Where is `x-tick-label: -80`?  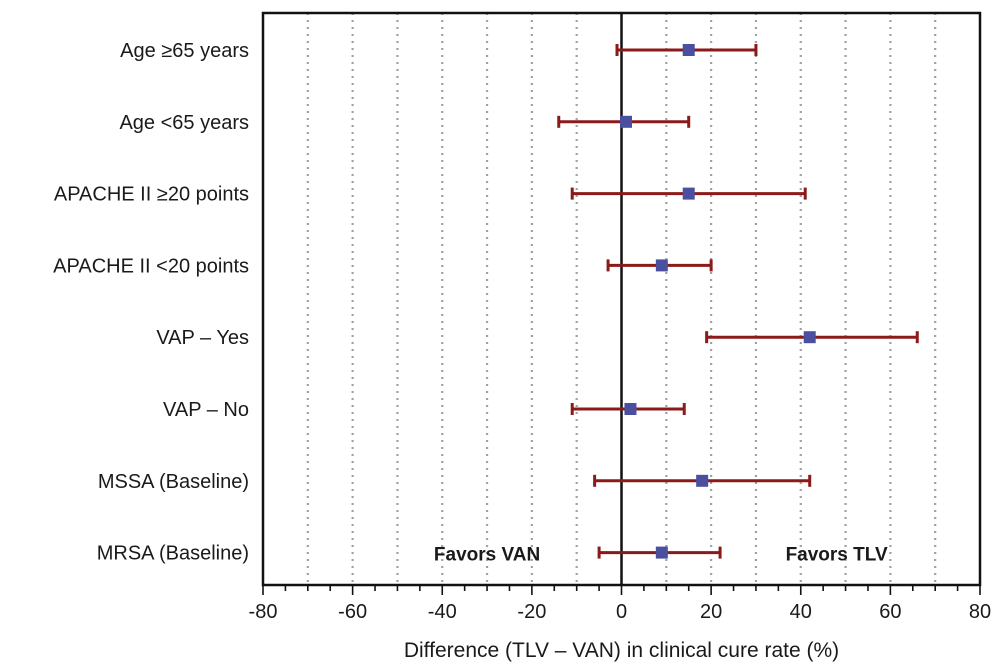
x-tick-label: -80 is located at coordinates (263, 612).